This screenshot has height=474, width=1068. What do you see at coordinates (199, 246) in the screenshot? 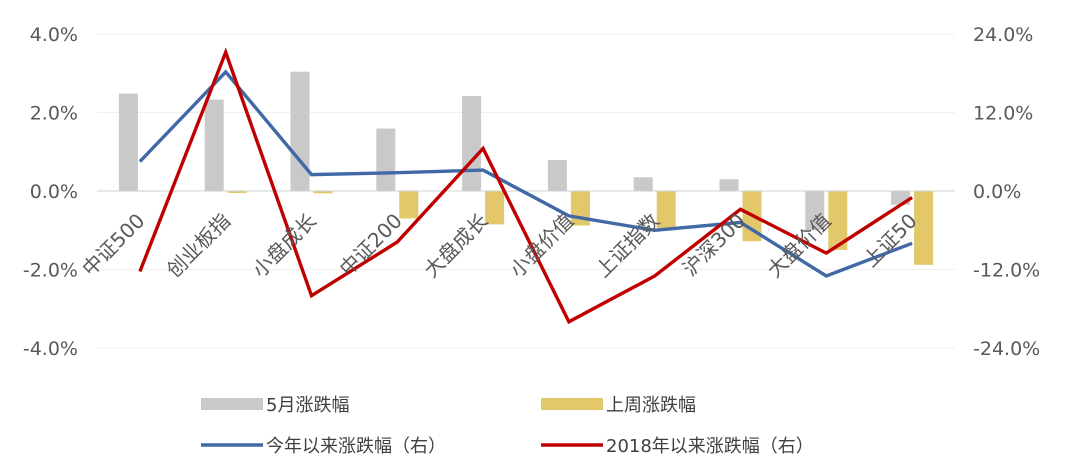
I see `category-label: 创业板指` at bounding box center [199, 246].